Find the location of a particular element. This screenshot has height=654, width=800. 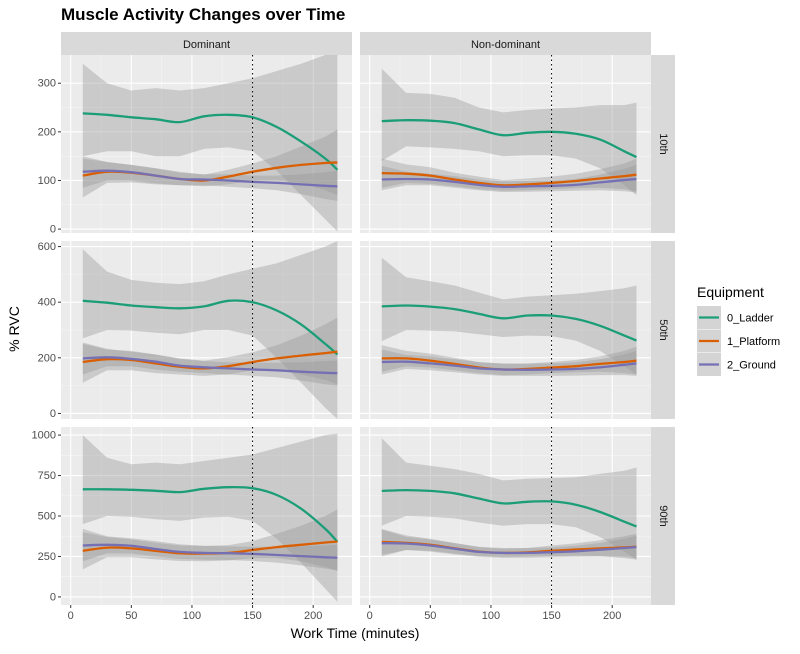

y-tick-label: 600 is located at coordinates (47, 247).